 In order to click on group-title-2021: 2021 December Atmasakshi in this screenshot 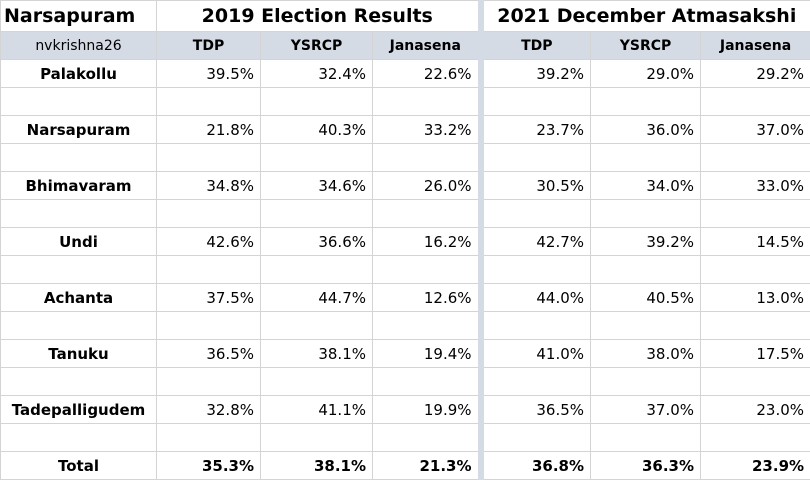, I will do `click(645, 16)`.